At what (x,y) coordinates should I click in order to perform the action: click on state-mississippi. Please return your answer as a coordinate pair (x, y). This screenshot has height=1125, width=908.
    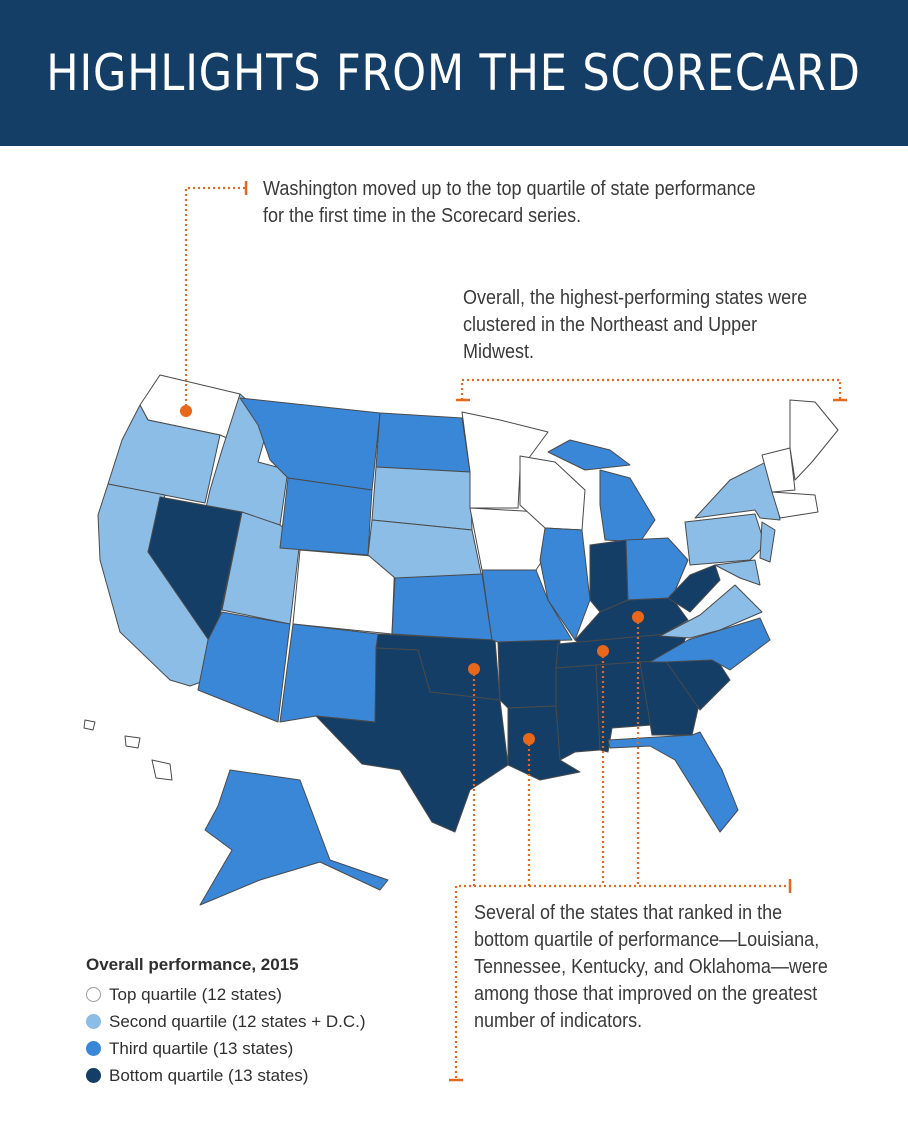
    Looking at the image, I should click on (578, 712).